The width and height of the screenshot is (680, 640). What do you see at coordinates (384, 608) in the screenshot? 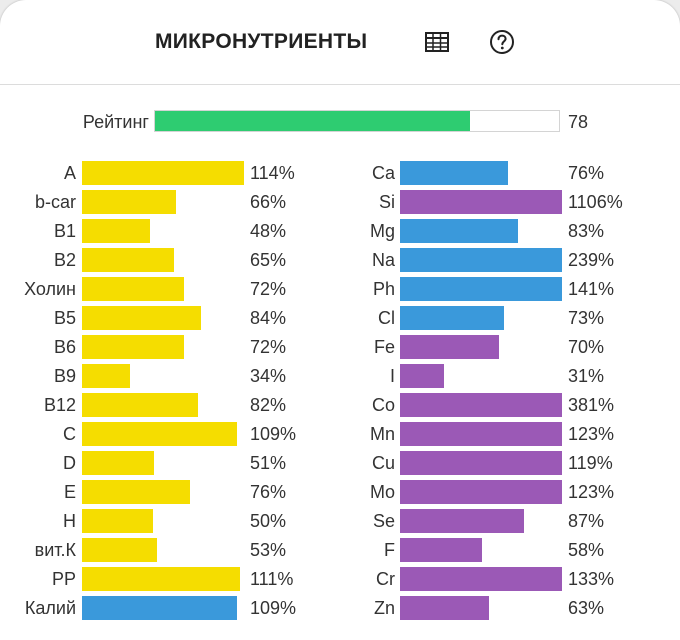
I see `nutrient-label: Zn` at bounding box center [384, 608].